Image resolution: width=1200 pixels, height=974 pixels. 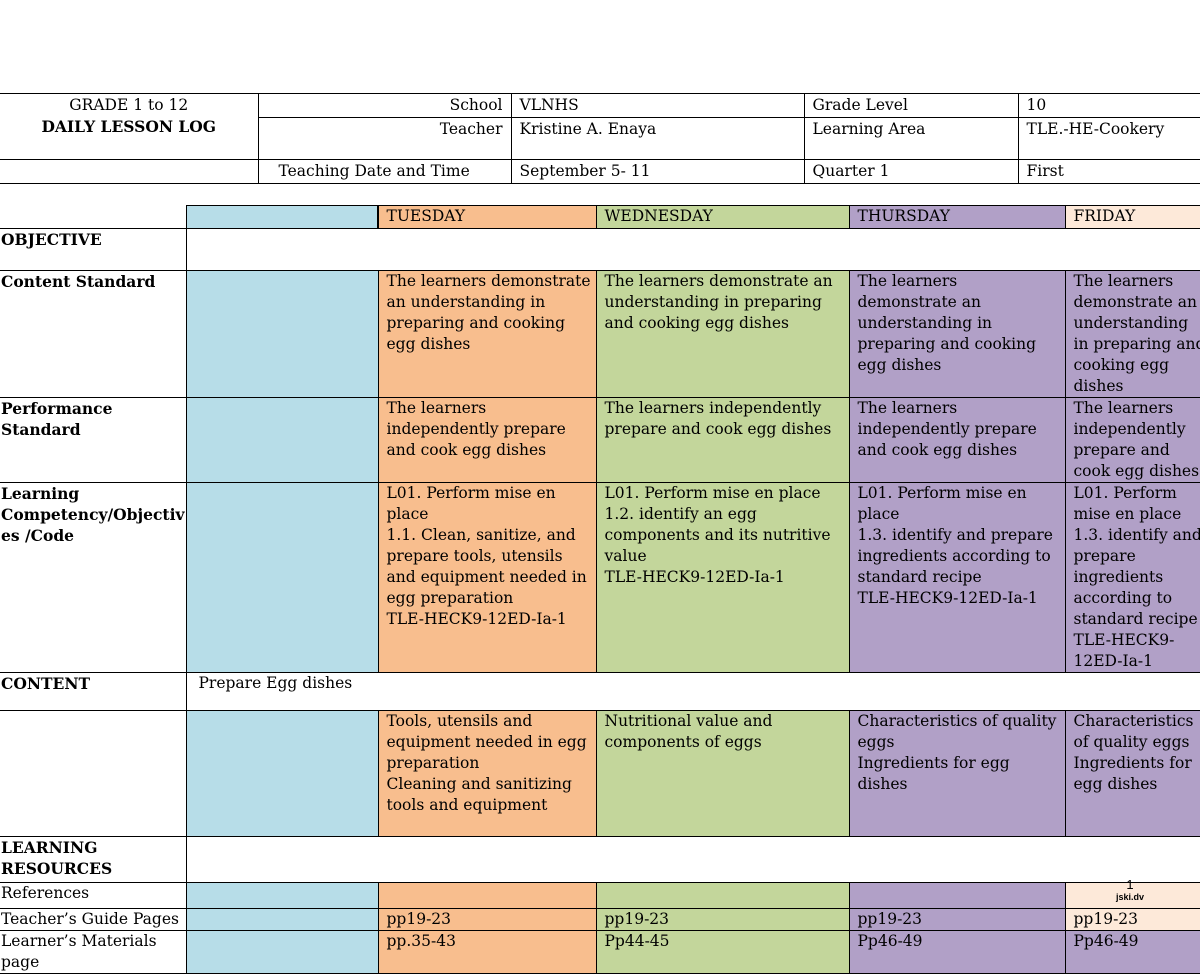 I want to click on day-header-thursday: THURSDAY, so click(x=957, y=217).